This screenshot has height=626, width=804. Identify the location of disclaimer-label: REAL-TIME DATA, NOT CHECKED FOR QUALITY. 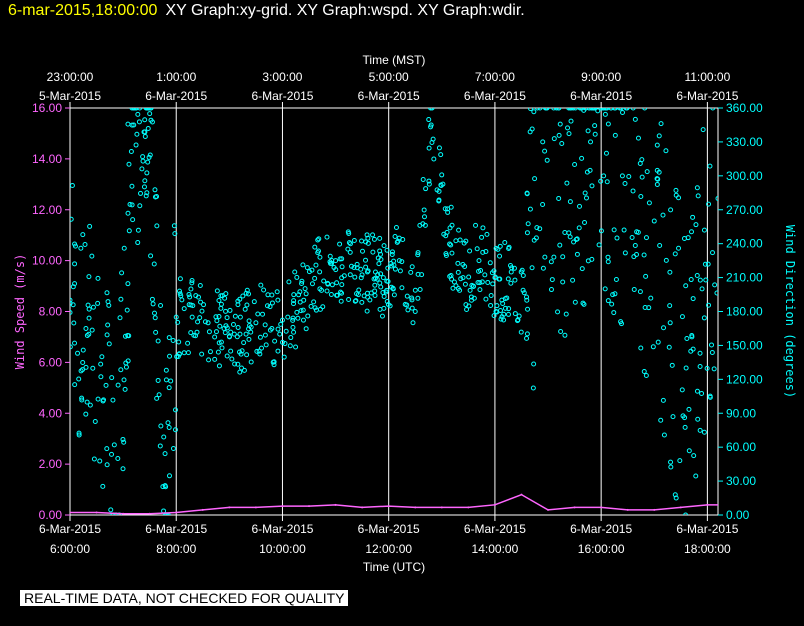
(184, 598).